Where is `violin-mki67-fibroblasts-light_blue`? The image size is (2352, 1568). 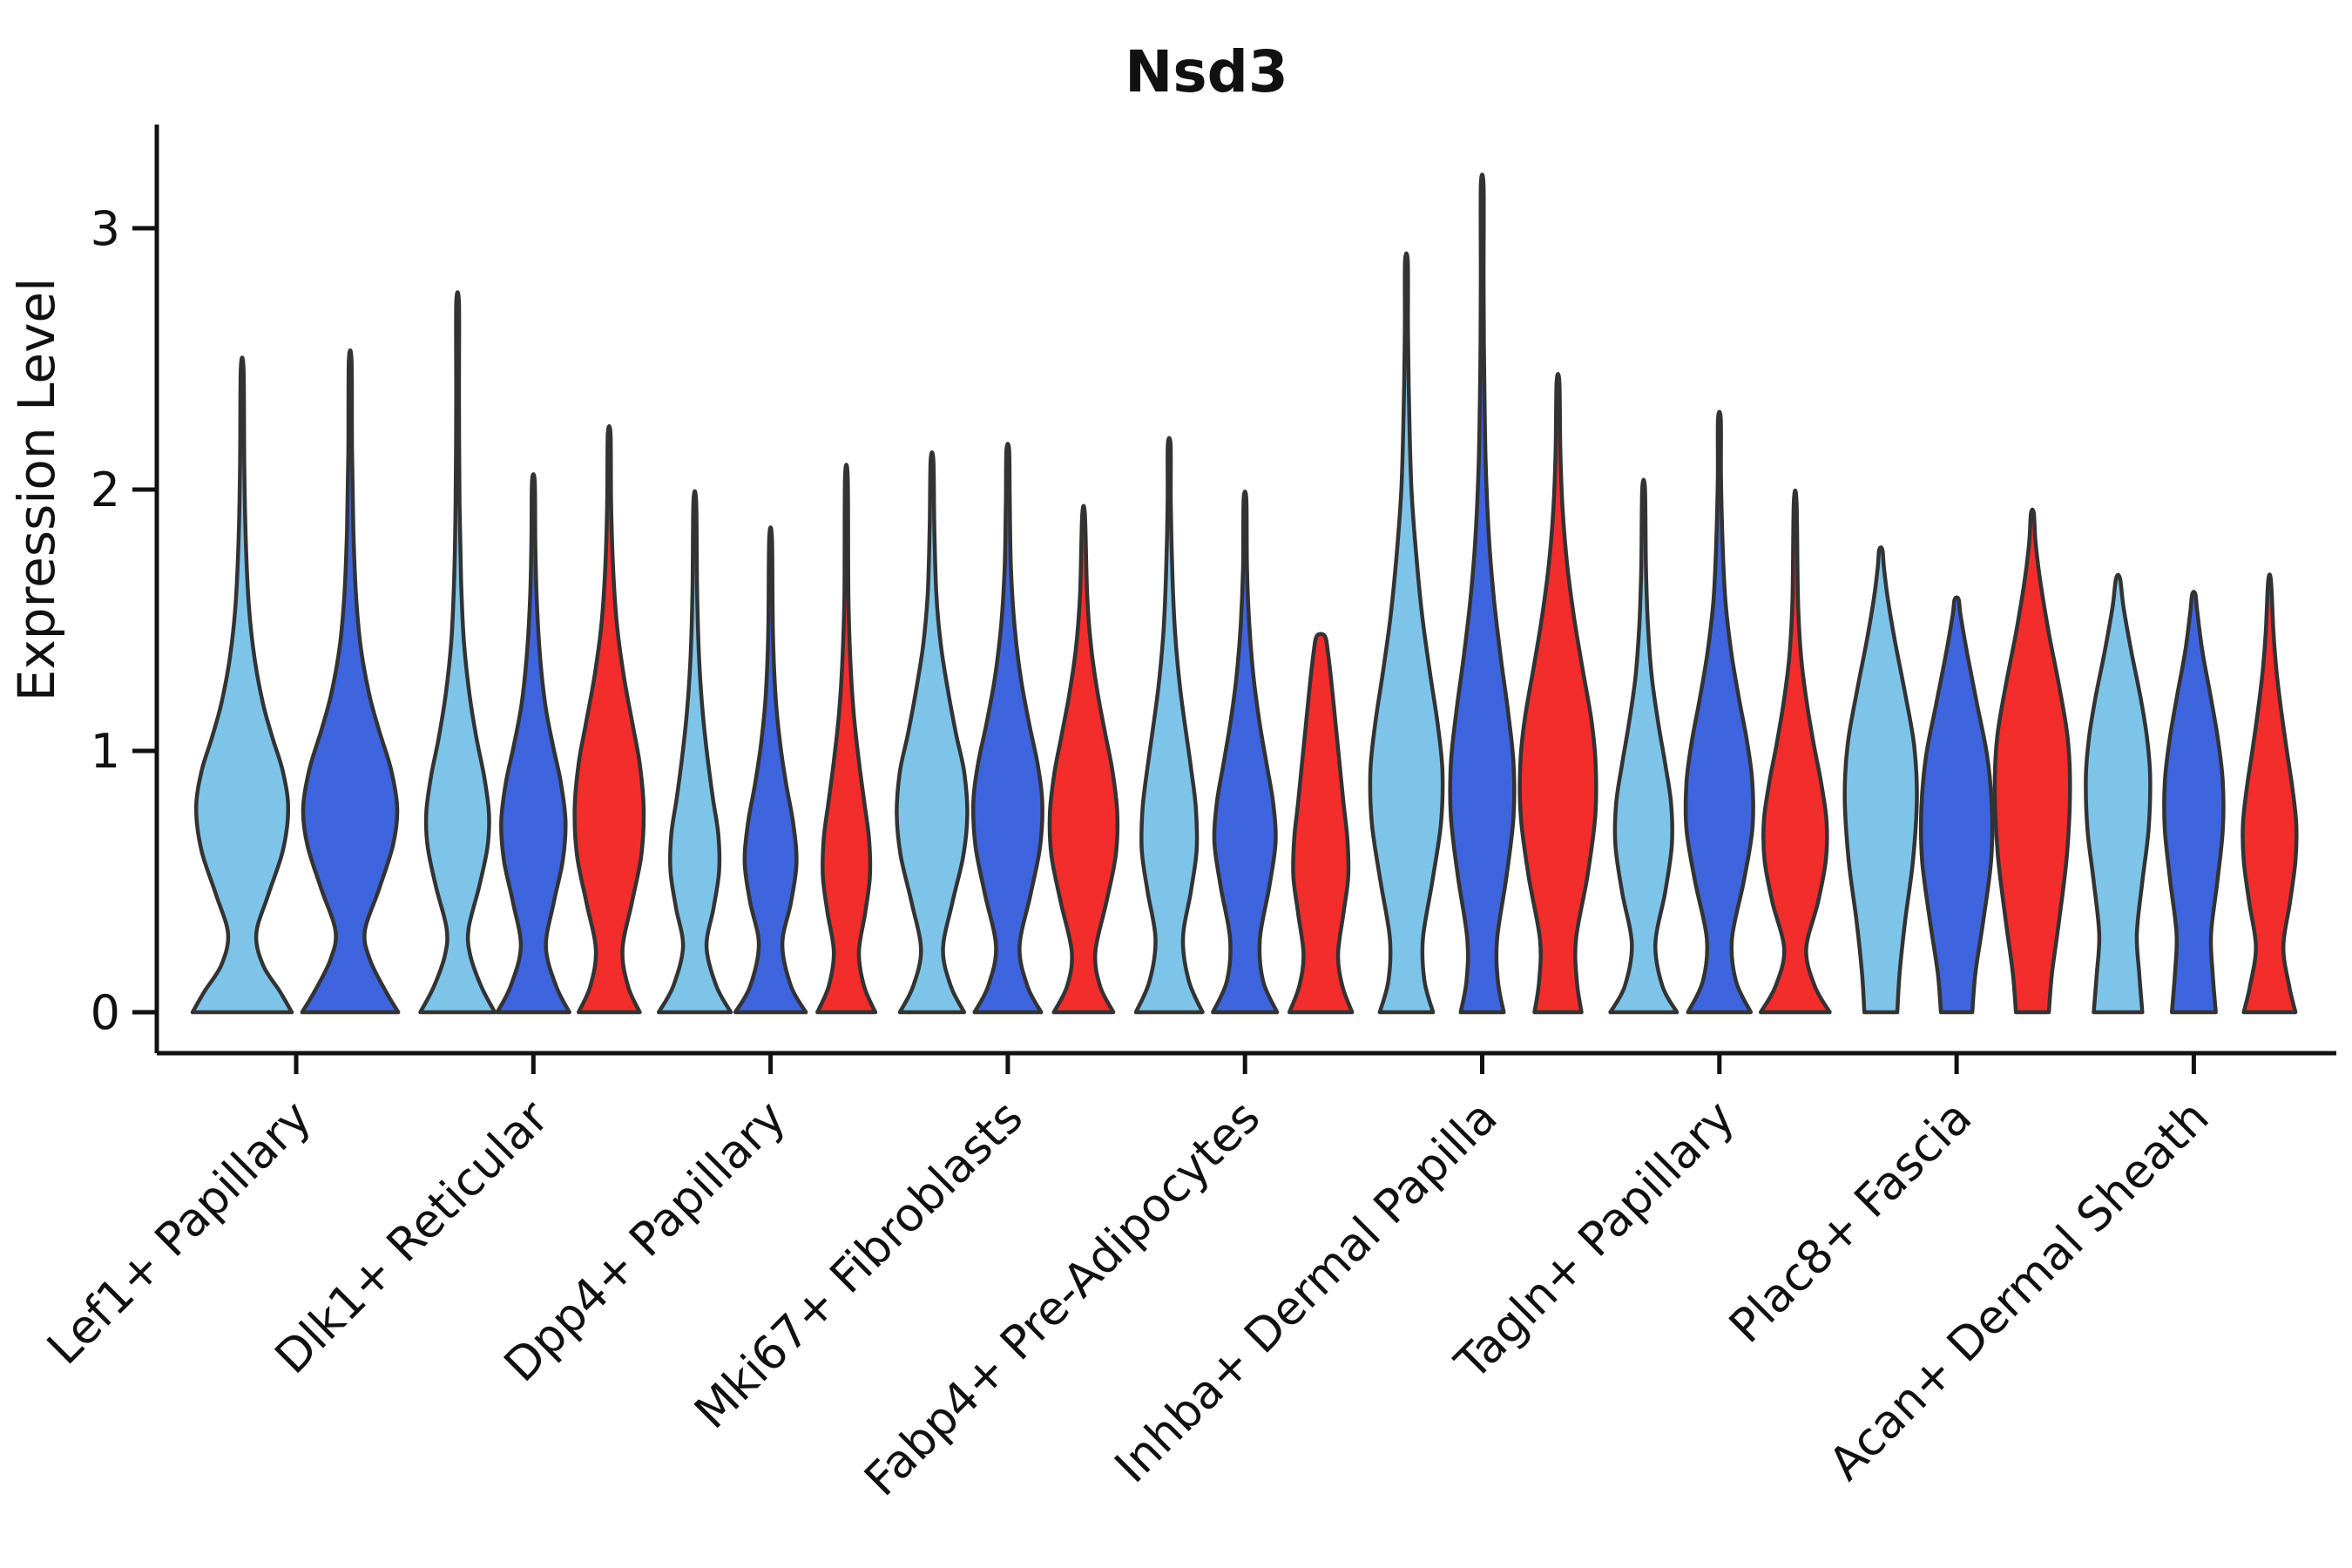
violin-mki67-fibroblasts-light_blue is located at coordinates (933, 732).